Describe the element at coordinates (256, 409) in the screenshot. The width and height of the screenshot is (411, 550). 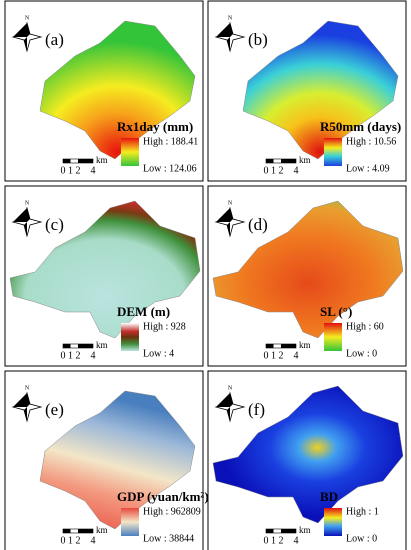
I see `panel-label: (f)` at that location.